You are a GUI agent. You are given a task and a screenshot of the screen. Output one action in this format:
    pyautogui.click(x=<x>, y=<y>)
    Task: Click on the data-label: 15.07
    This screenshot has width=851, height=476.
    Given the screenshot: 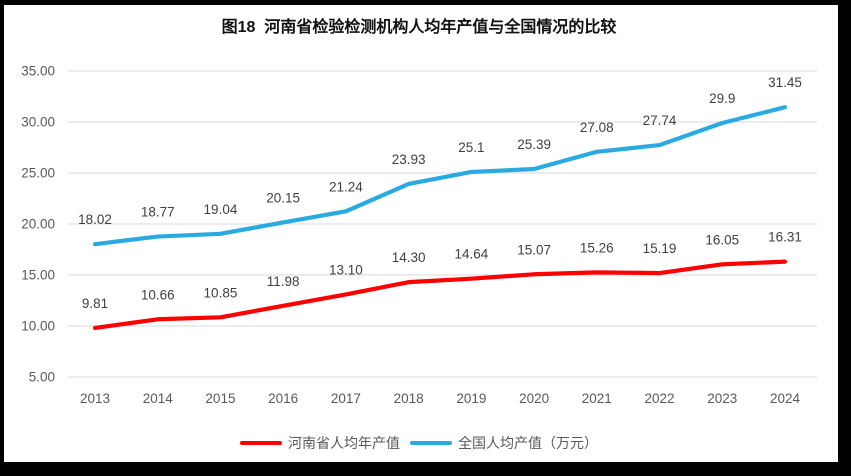 What is the action you would take?
    pyautogui.click(x=534, y=249)
    